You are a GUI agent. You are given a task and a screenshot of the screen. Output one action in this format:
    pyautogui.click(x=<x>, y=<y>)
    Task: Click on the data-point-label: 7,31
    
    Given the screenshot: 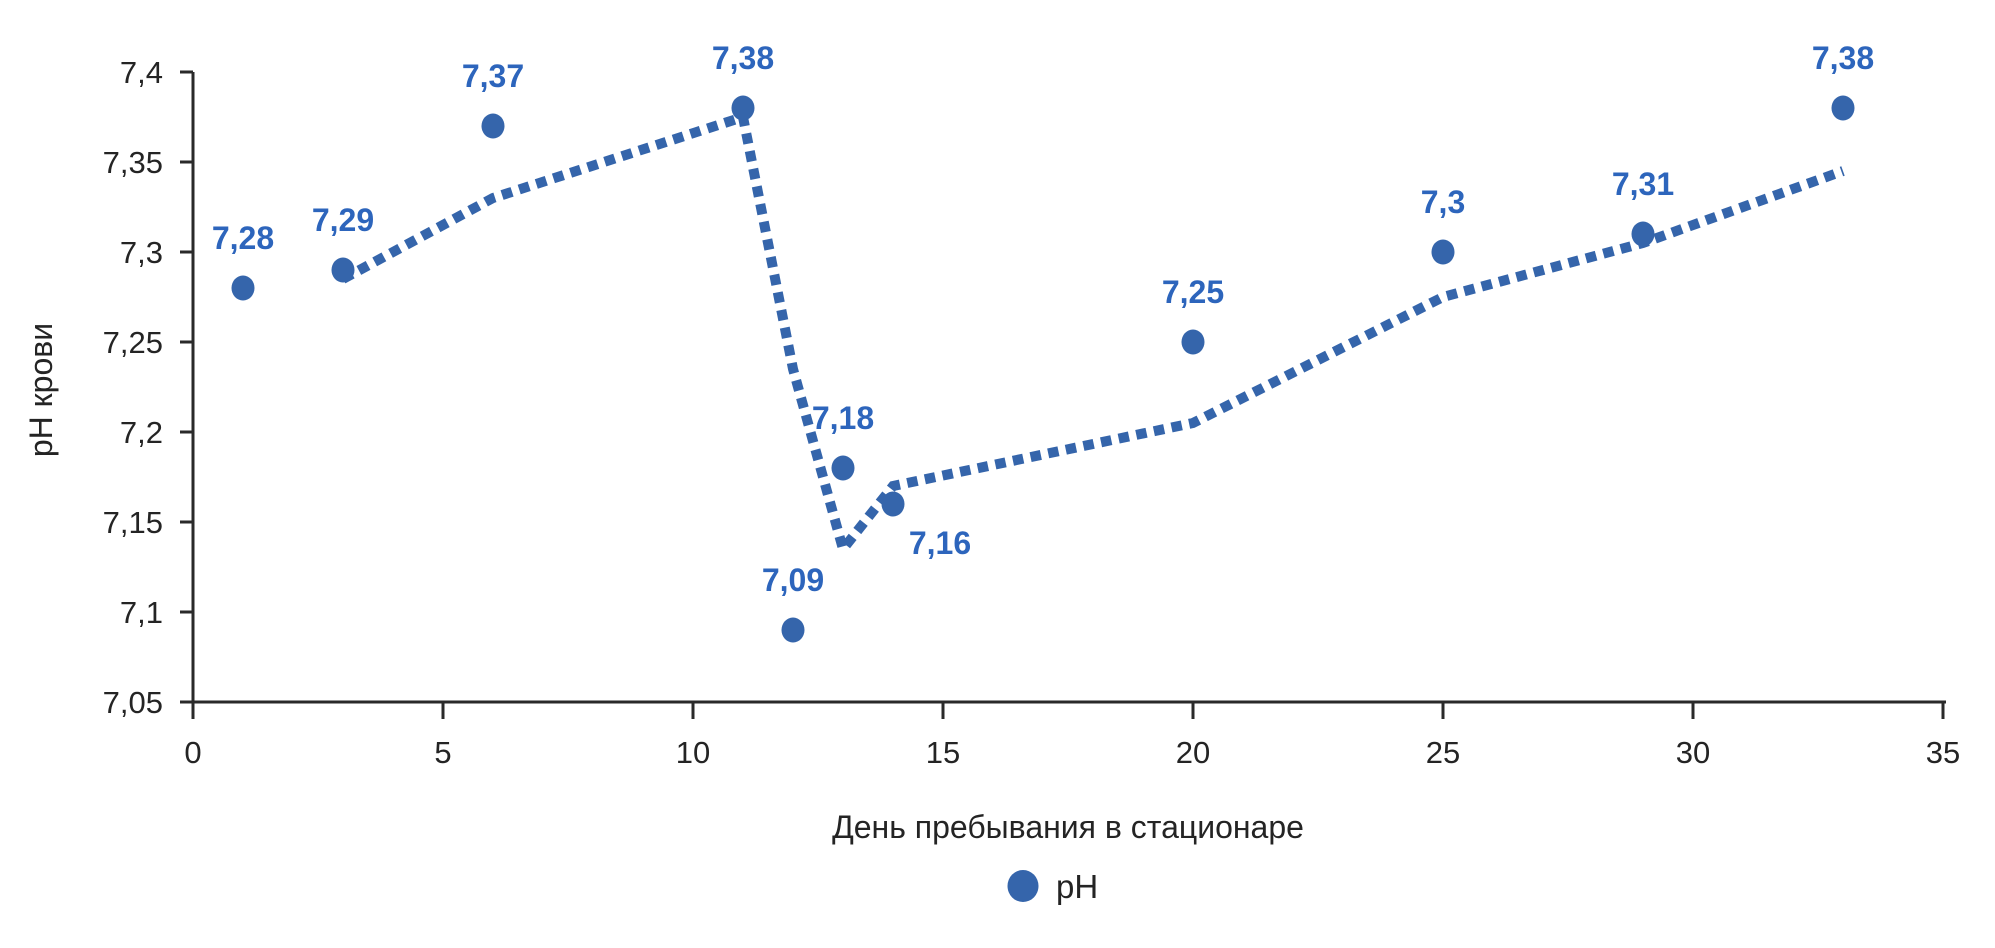 What is the action you would take?
    pyautogui.click(x=1643, y=184)
    